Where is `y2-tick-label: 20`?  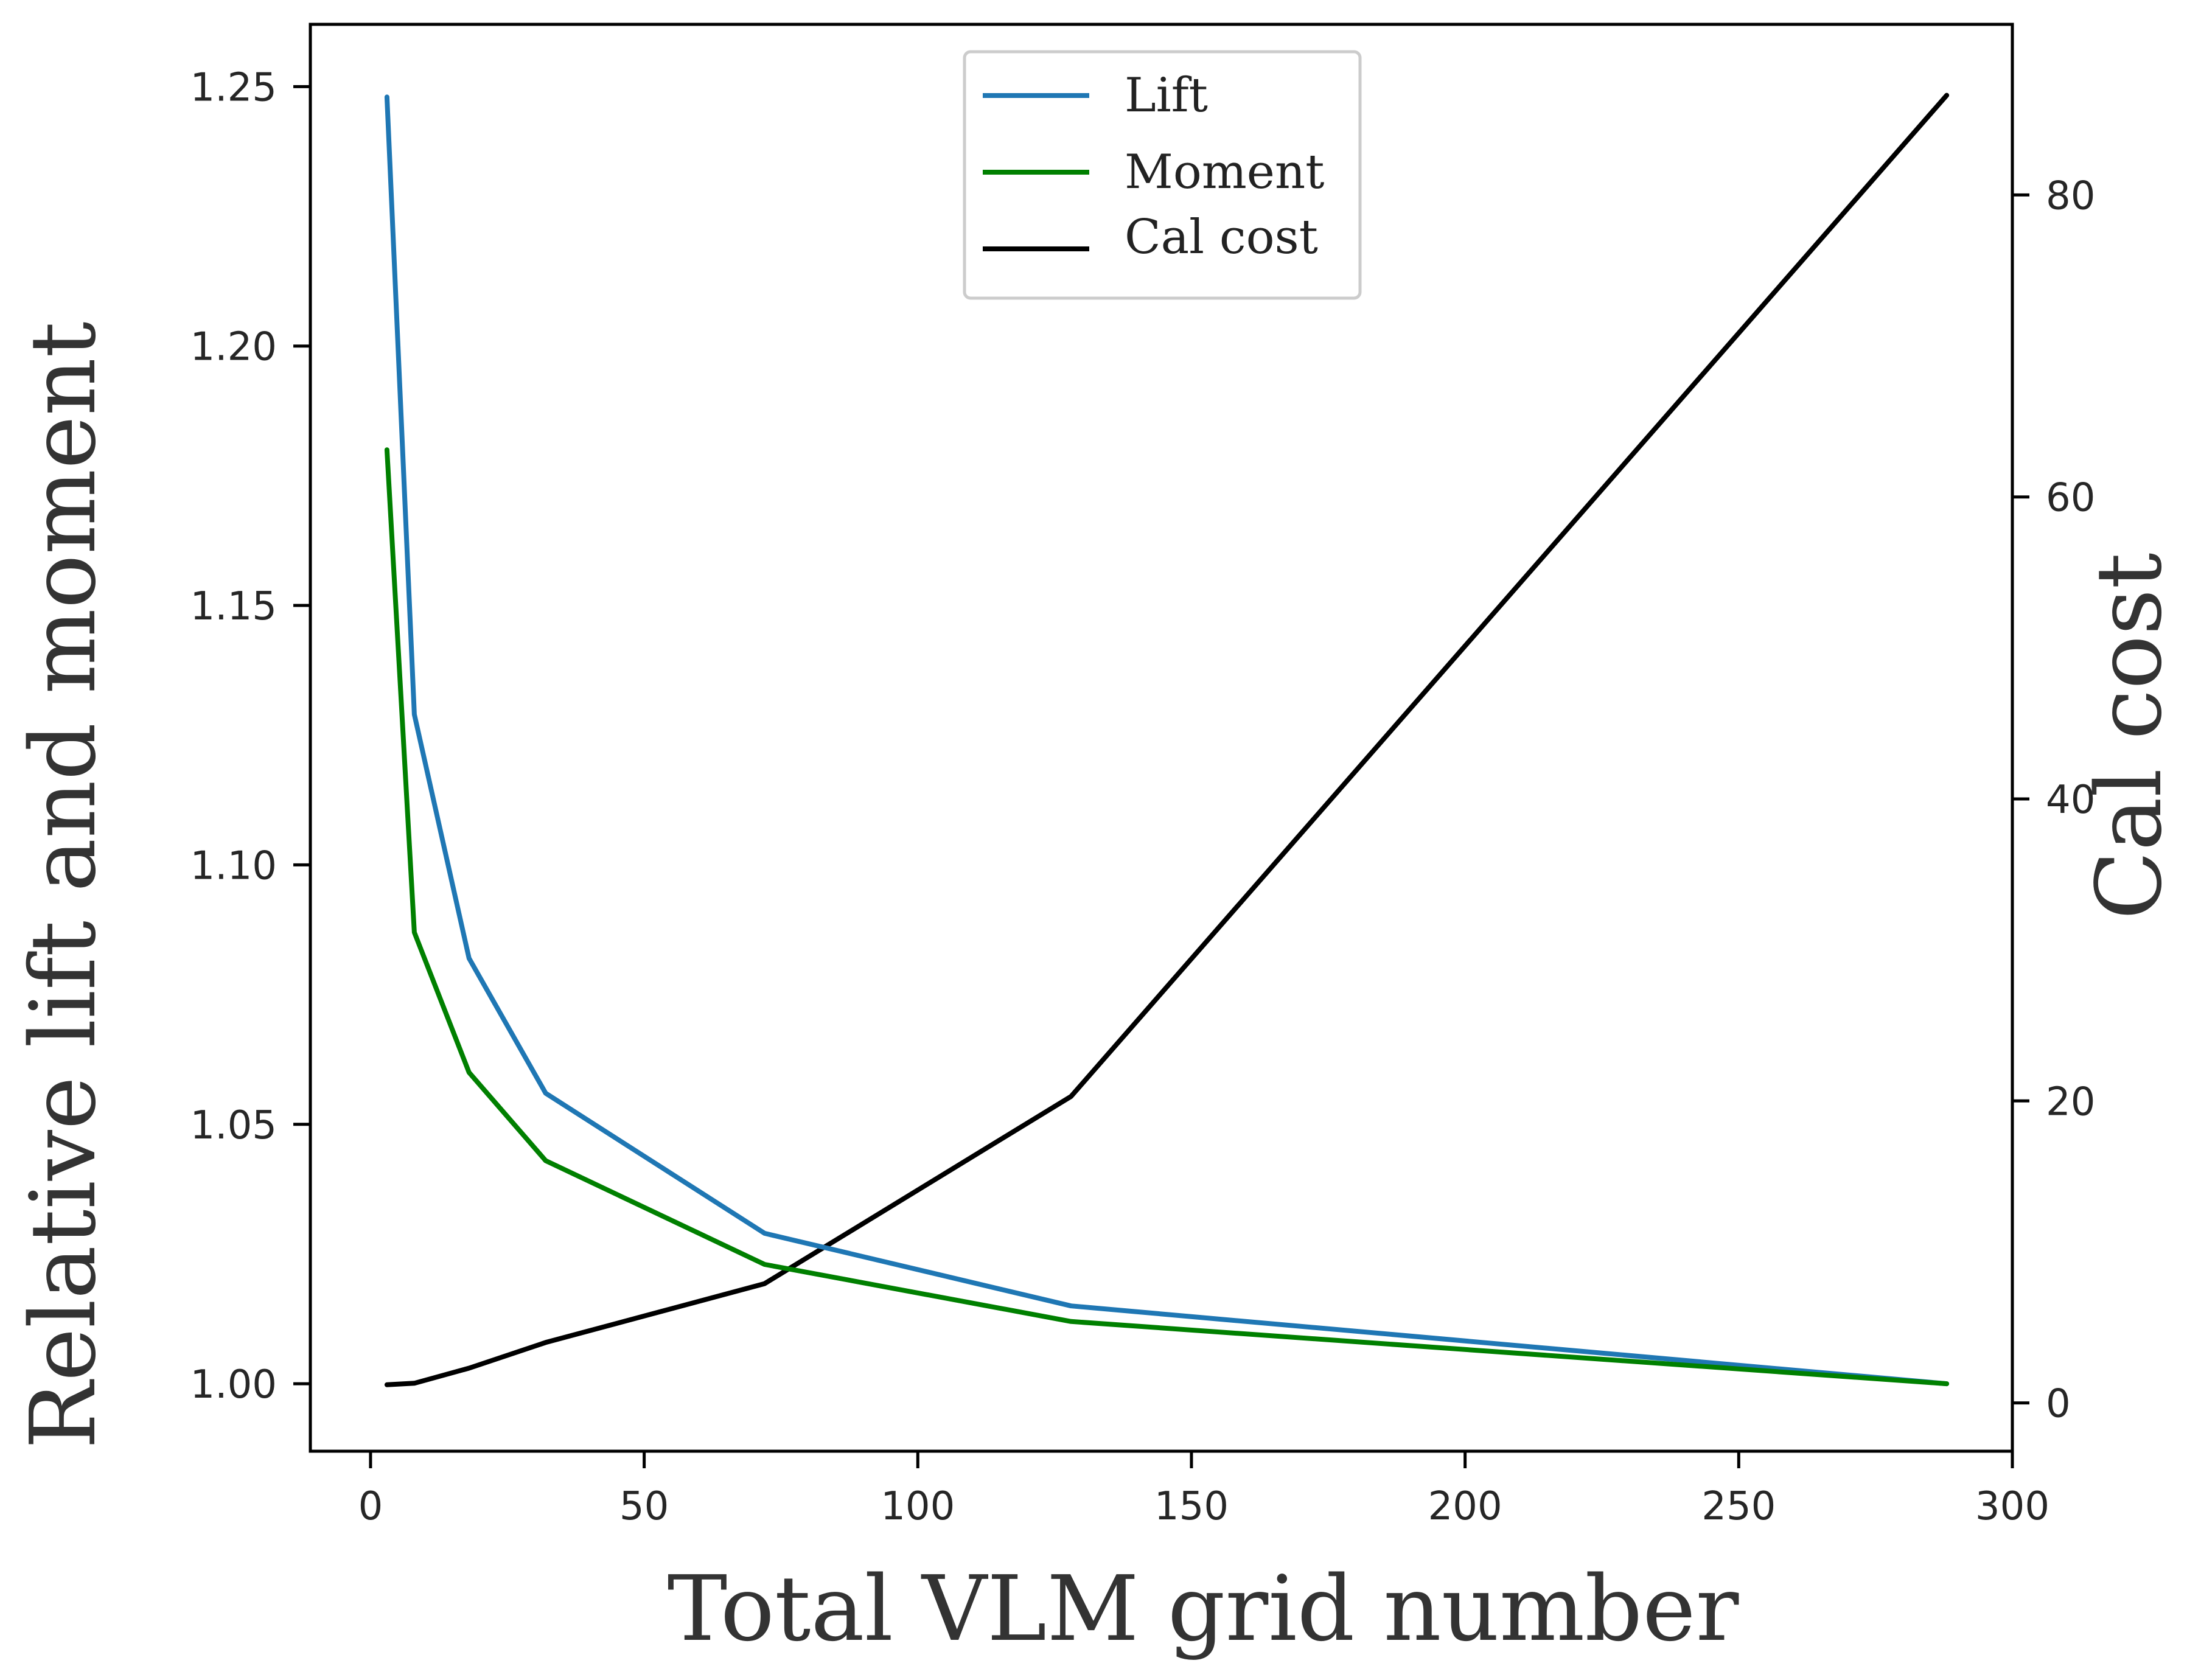 y2-tick-label: 20 is located at coordinates (2070, 1101).